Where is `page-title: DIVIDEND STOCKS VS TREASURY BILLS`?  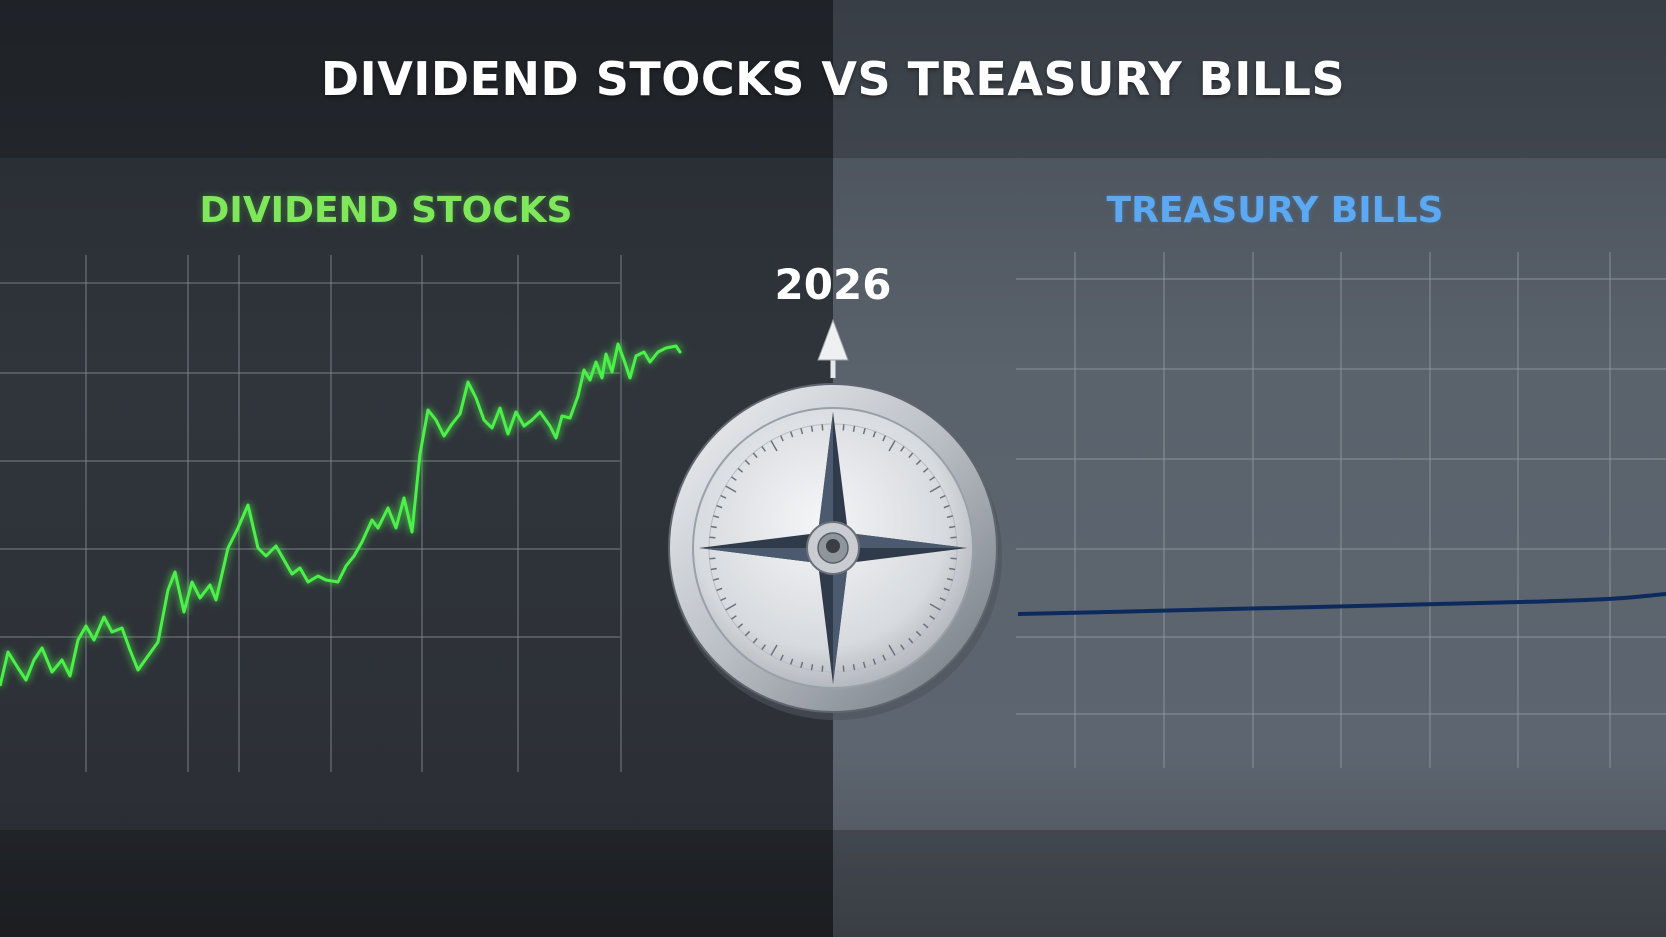
page-title: DIVIDEND STOCKS VS TREASURY BILLS is located at coordinates (833, 79).